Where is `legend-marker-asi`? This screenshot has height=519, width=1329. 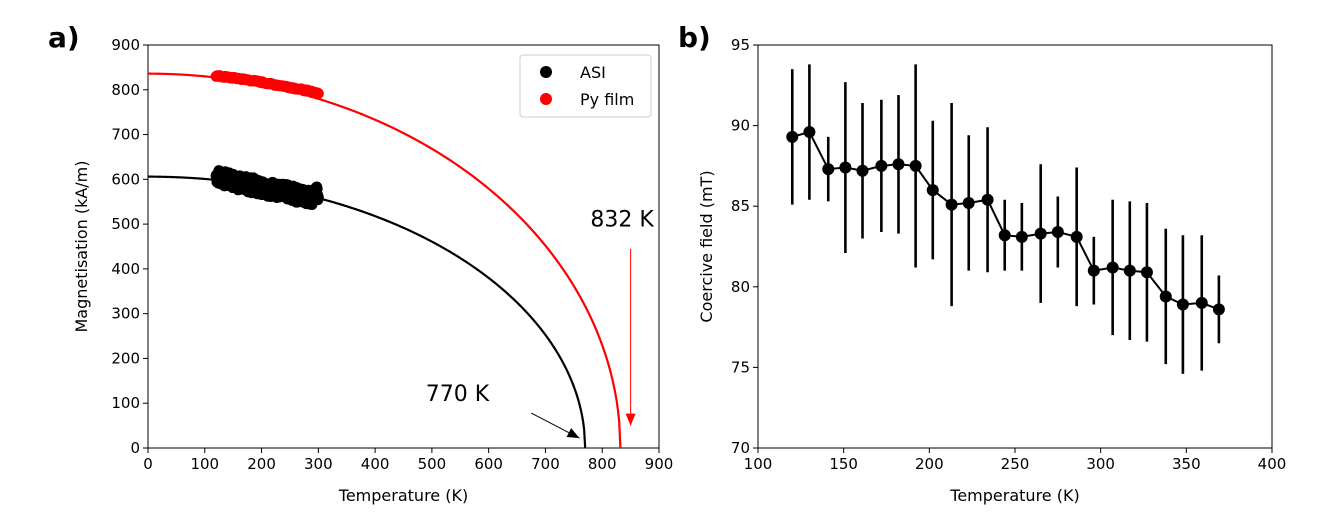 legend-marker-asi is located at coordinates (546, 72).